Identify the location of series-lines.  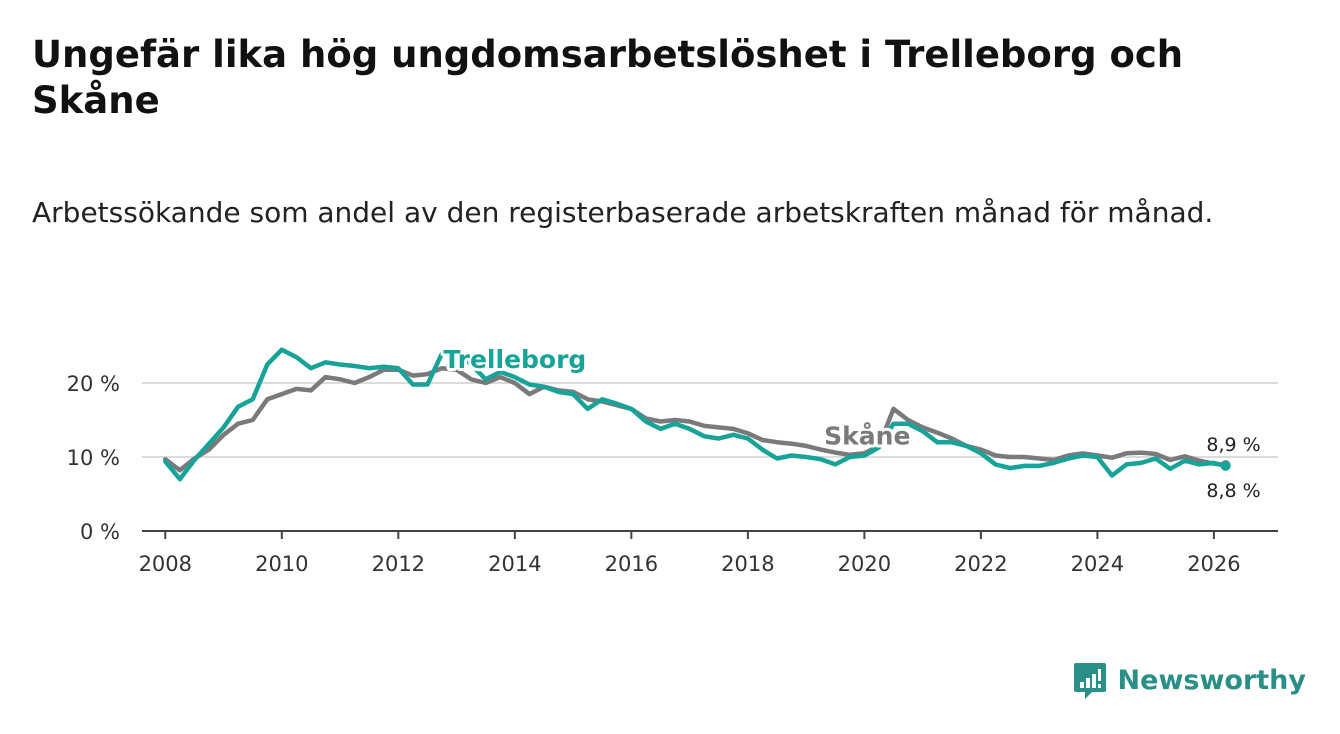
(697, 414).